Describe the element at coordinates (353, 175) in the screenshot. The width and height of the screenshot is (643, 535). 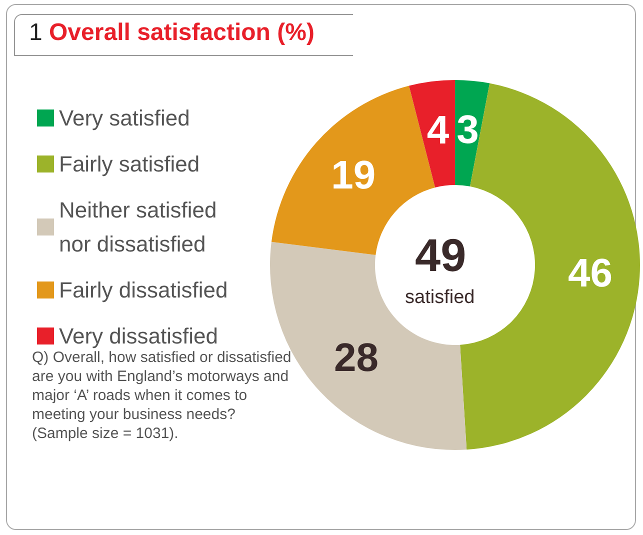
I see `data-label: 19` at that location.